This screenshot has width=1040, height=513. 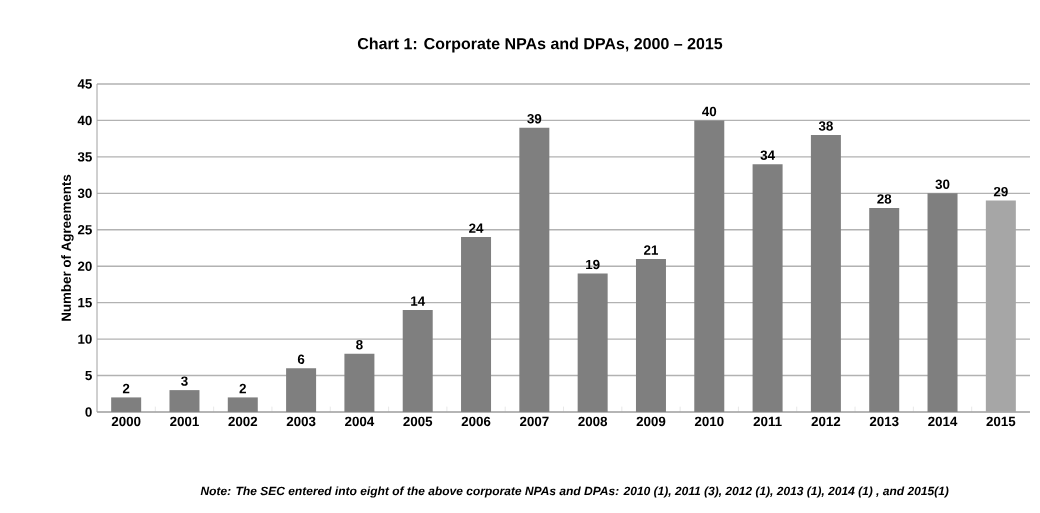 I want to click on y-tick-label: 15, so click(x=85, y=303).